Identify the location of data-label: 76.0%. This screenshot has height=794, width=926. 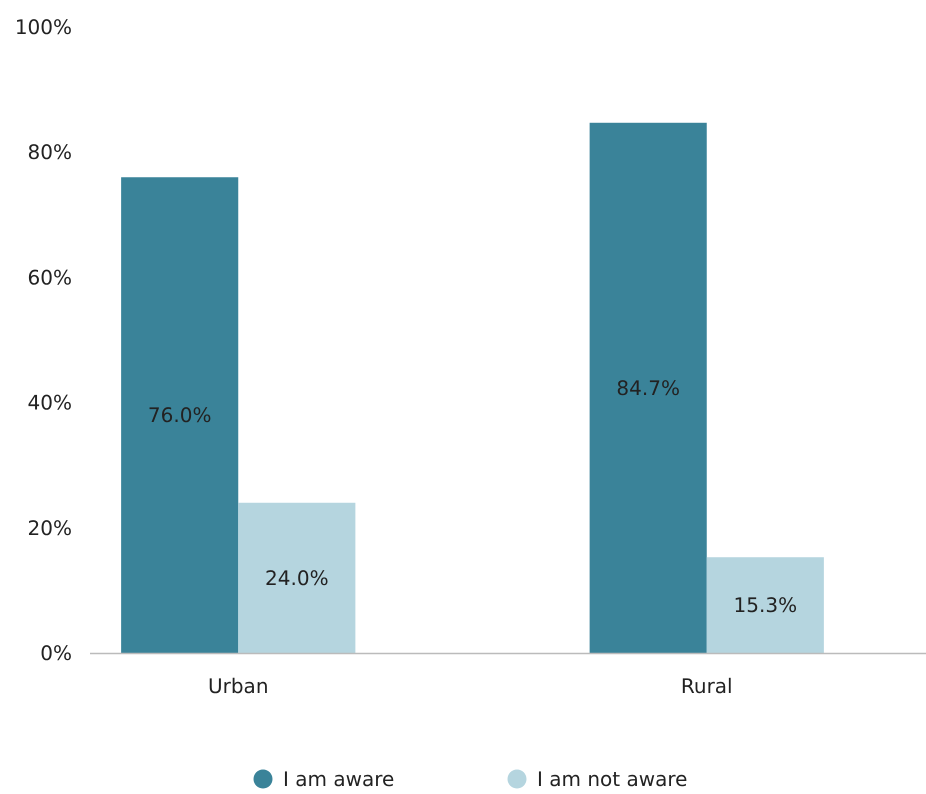
(180, 415).